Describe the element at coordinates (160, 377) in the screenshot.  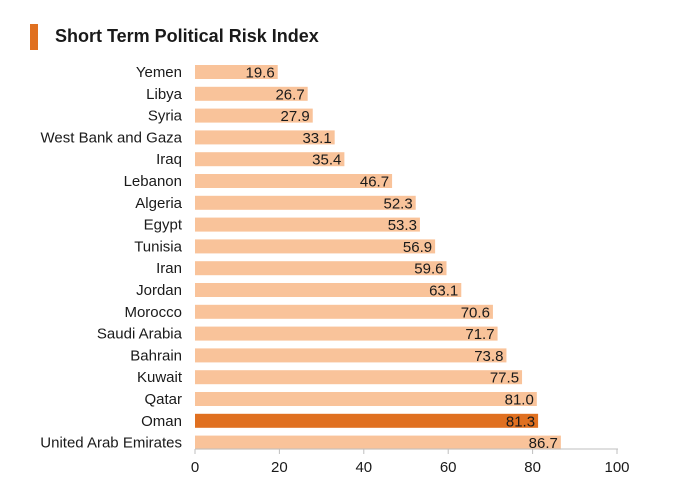
I see `category-label: Kuwait` at that location.